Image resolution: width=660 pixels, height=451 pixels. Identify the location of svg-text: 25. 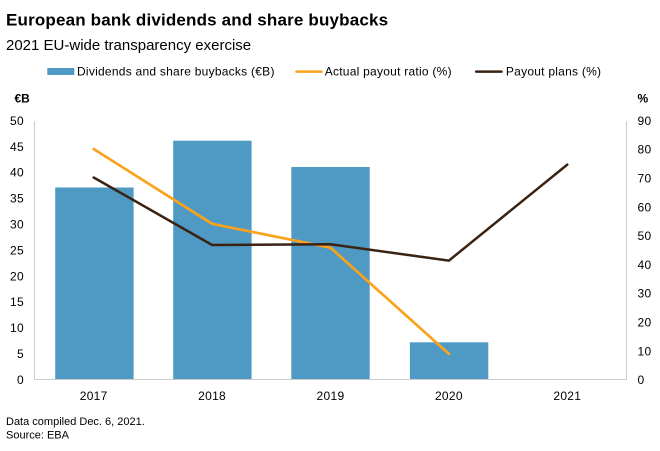
(17, 250).